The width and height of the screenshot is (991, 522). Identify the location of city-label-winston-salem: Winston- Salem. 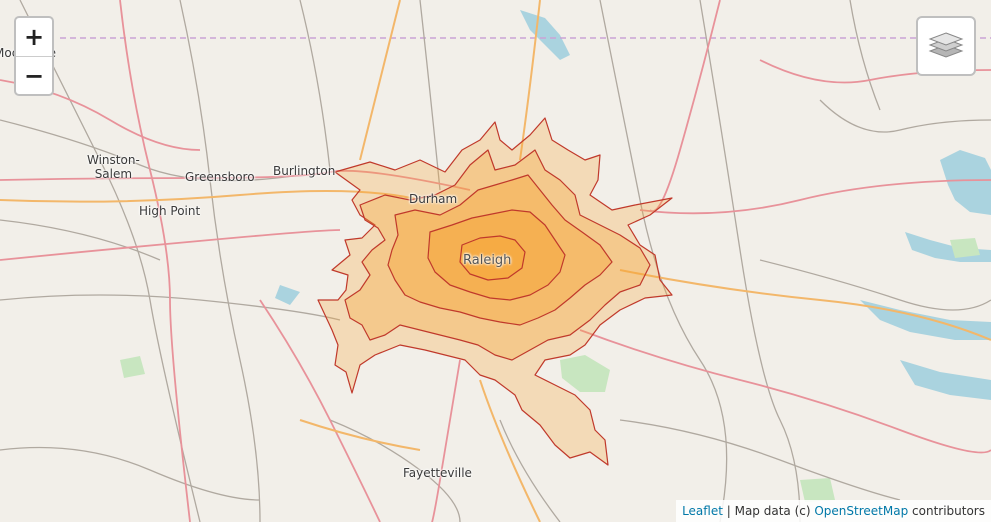
(113, 167).